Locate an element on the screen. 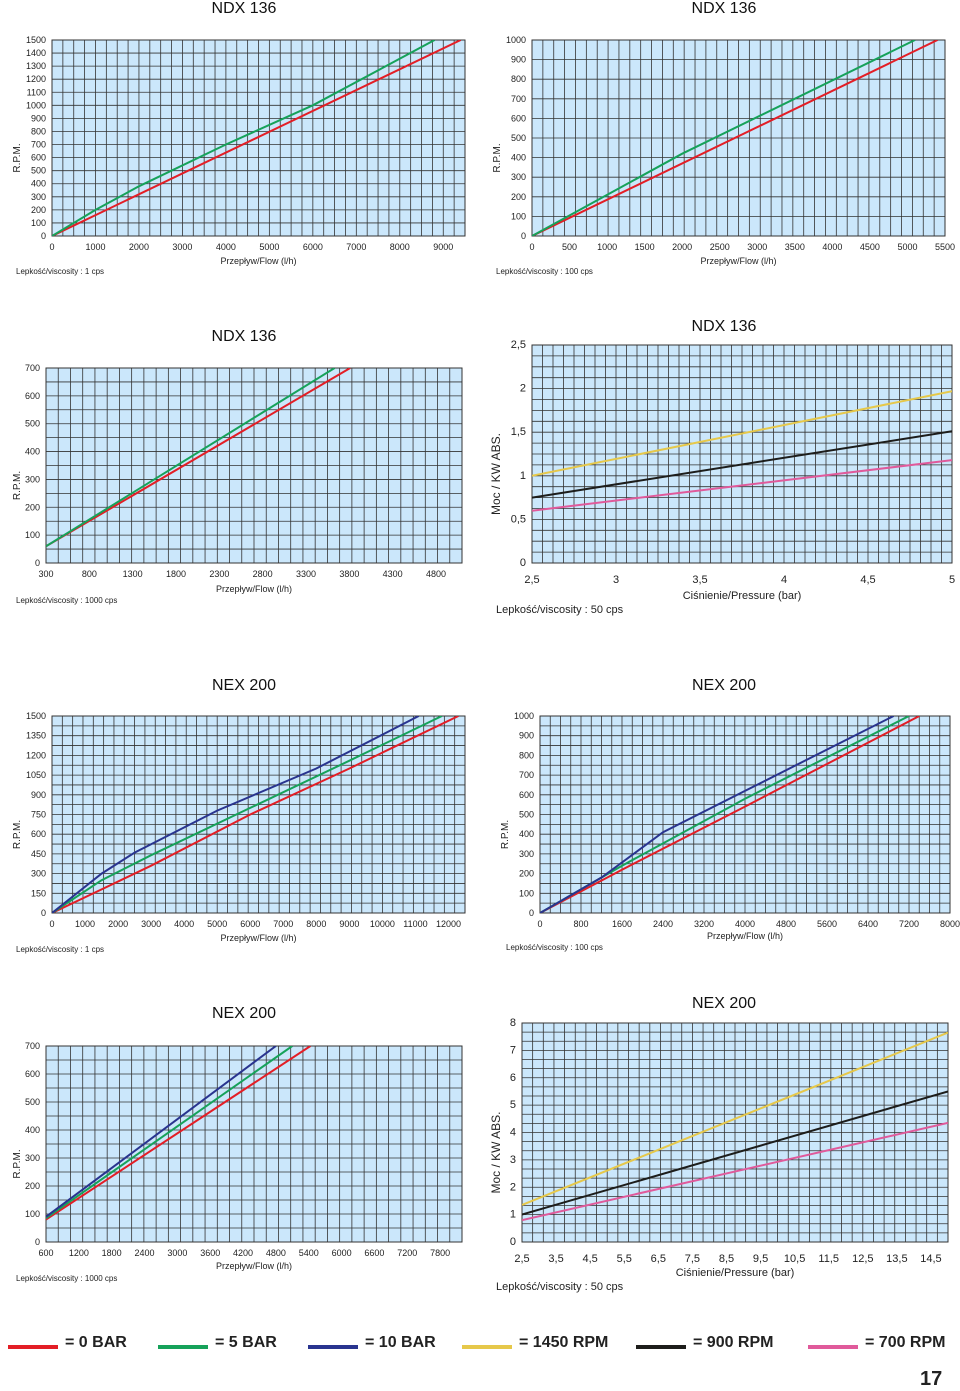 The height and width of the screenshot is (1391, 960). x-tick-label: 5 is located at coordinates (952, 580).